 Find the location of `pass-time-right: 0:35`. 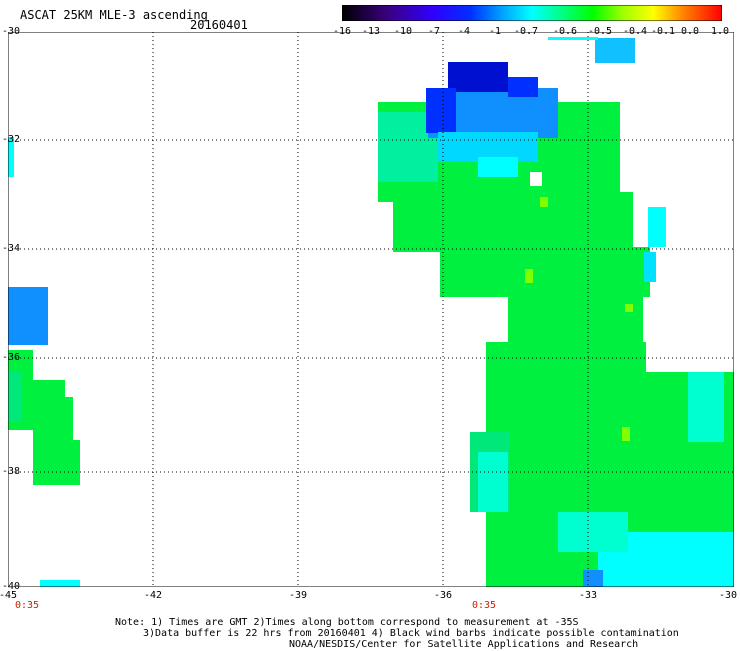

pass-time-right: 0:35 is located at coordinates (484, 605).